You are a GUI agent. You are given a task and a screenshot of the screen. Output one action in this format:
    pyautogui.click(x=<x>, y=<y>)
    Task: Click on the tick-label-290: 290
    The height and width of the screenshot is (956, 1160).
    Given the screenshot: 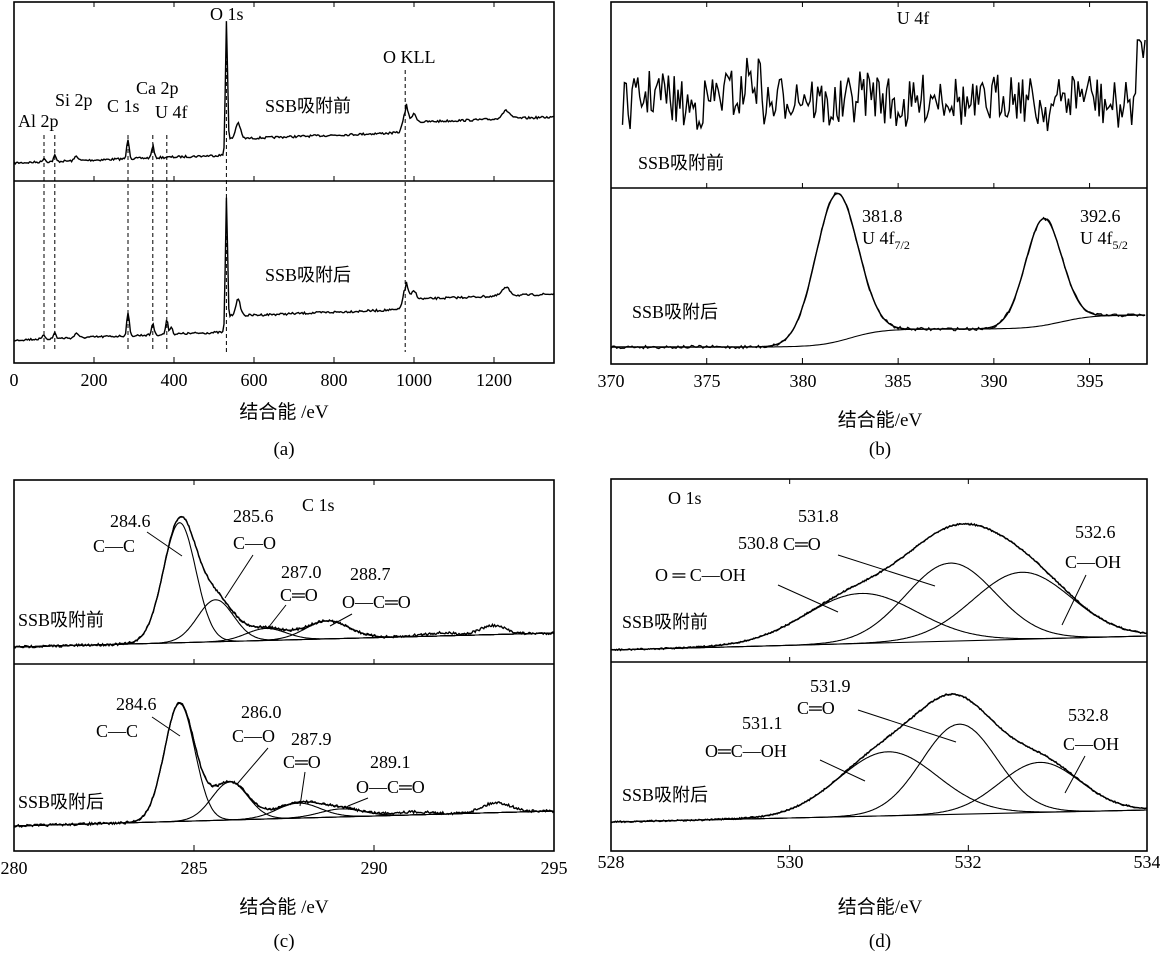 What is the action you would take?
    pyautogui.click(x=374, y=868)
    